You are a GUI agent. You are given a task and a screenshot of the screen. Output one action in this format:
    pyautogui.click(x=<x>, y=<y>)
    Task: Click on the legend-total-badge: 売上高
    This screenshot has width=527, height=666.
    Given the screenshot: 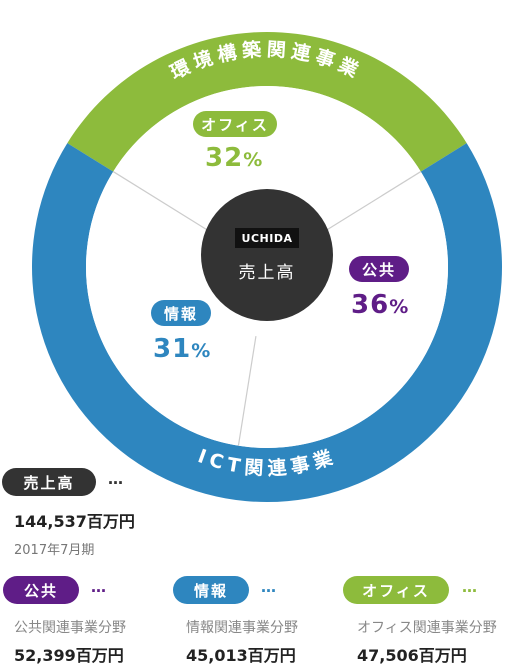 What is the action you would take?
    pyautogui.click(x=49, y=482)
    